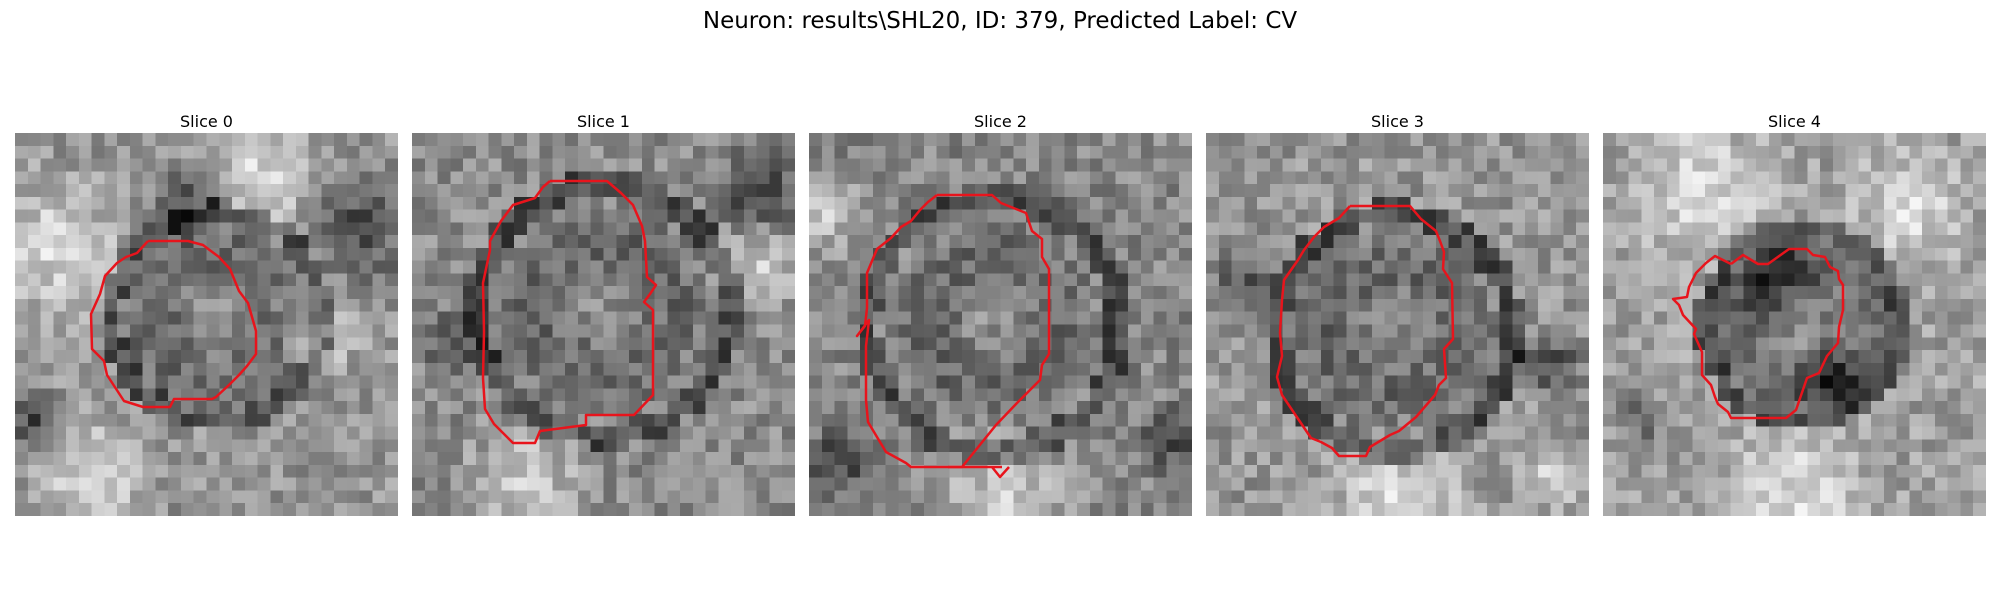  What do you see at coordinates (1794, 121) in the screenshot?
I see `slice-title: Slice 4` at bounding box center [1794, 121].